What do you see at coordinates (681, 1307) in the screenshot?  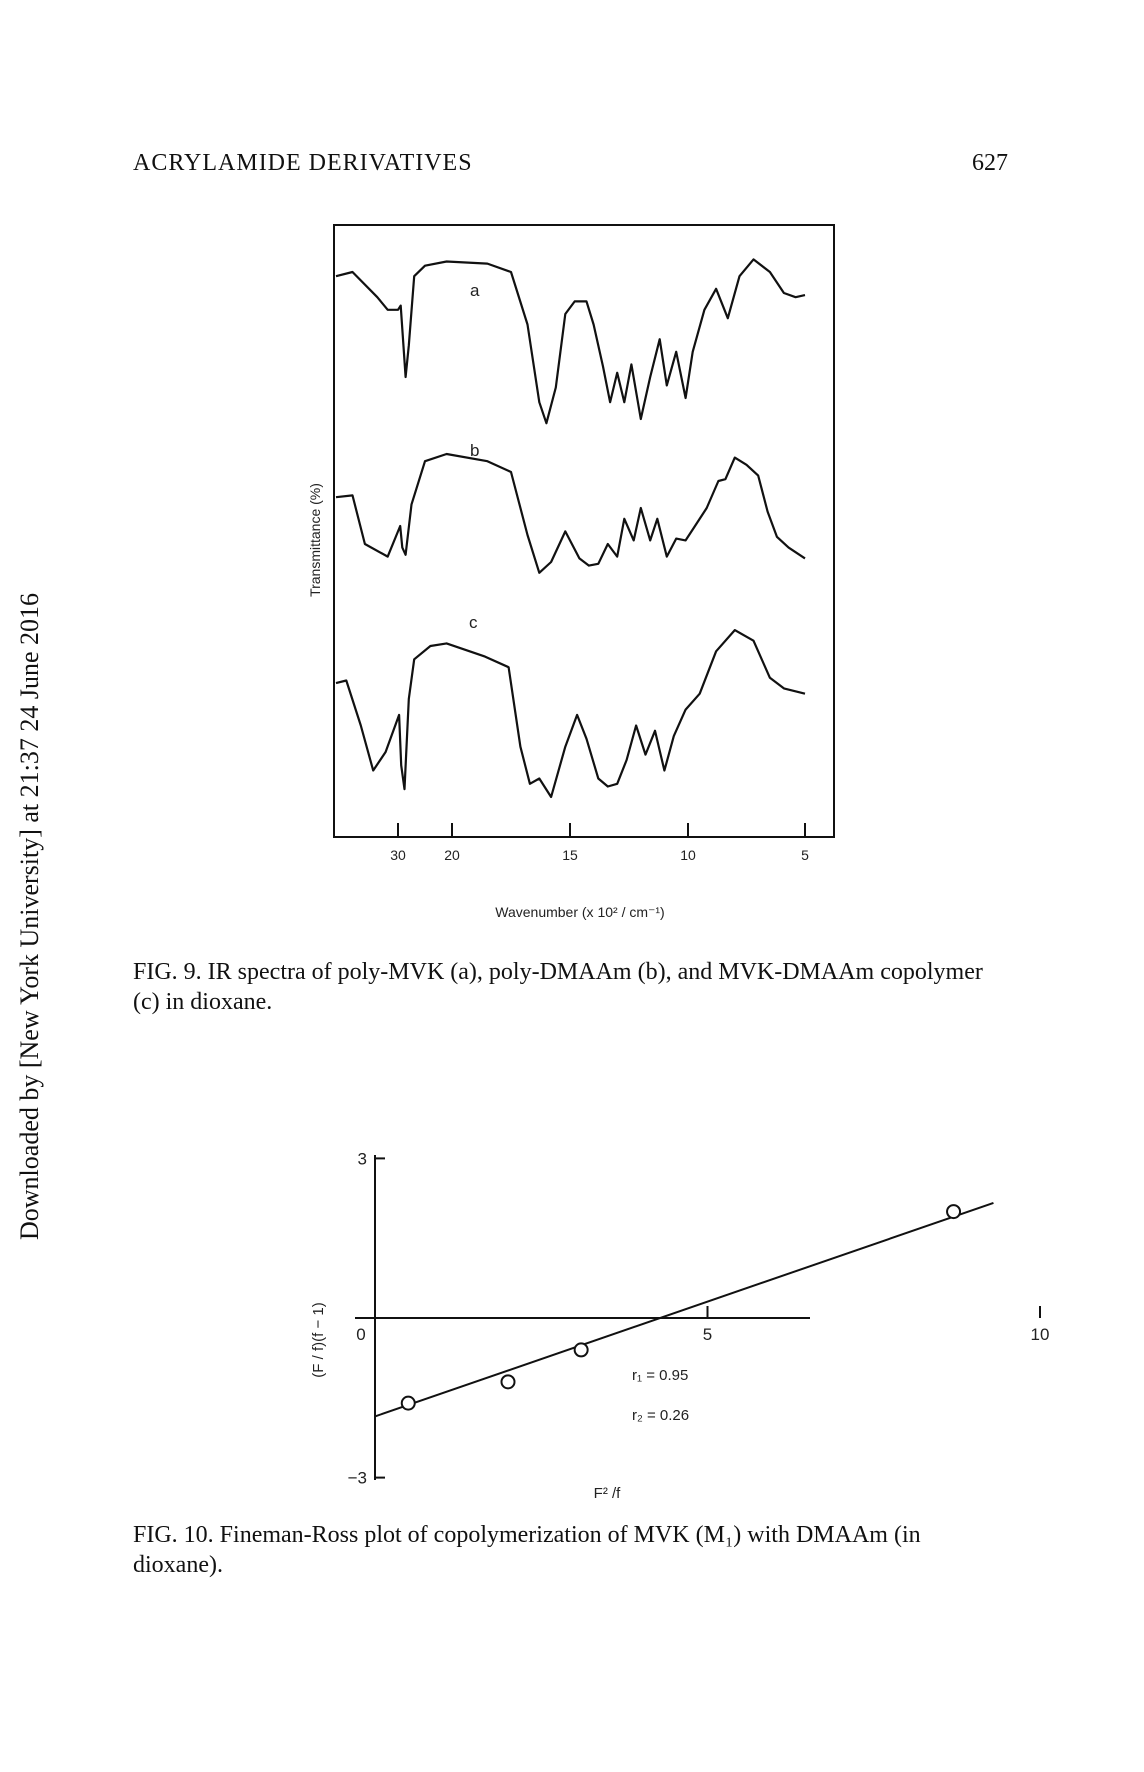 I see `fig10-data-points` at bounding box center [681, 1307].